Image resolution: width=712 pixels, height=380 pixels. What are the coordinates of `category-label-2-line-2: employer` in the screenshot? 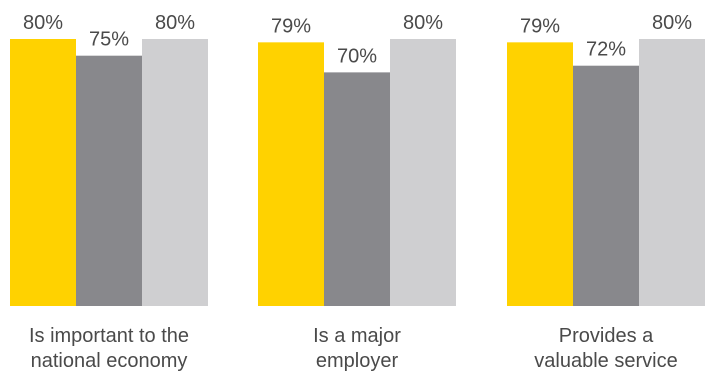 It's located at (357, 361).